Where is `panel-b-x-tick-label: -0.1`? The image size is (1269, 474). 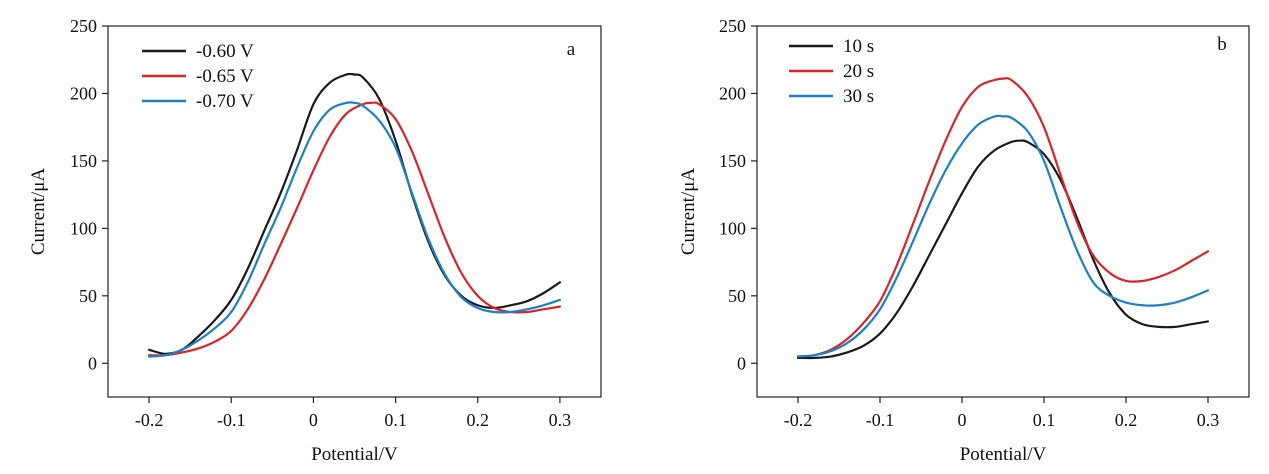 panel-b-x-tick-label: -0.1 is located at coordinates (880, 420).